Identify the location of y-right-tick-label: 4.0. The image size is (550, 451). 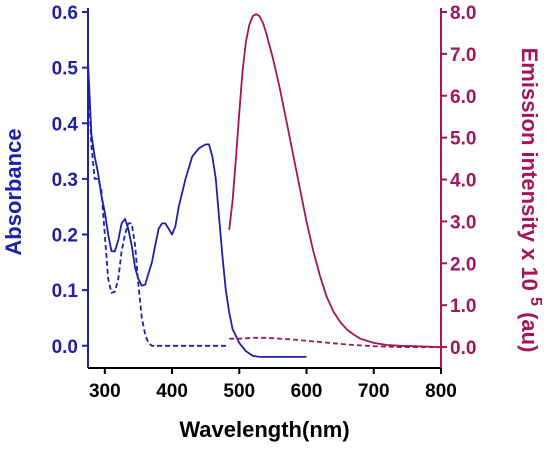
(463, 181).